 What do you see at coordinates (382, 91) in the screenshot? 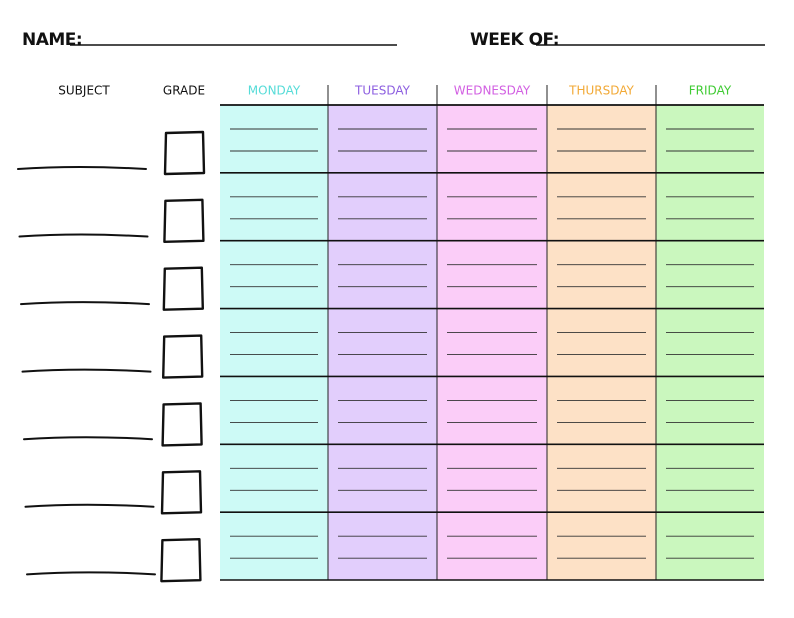
I see `day-header: TUESDAY` at bounding box center [382, 91].